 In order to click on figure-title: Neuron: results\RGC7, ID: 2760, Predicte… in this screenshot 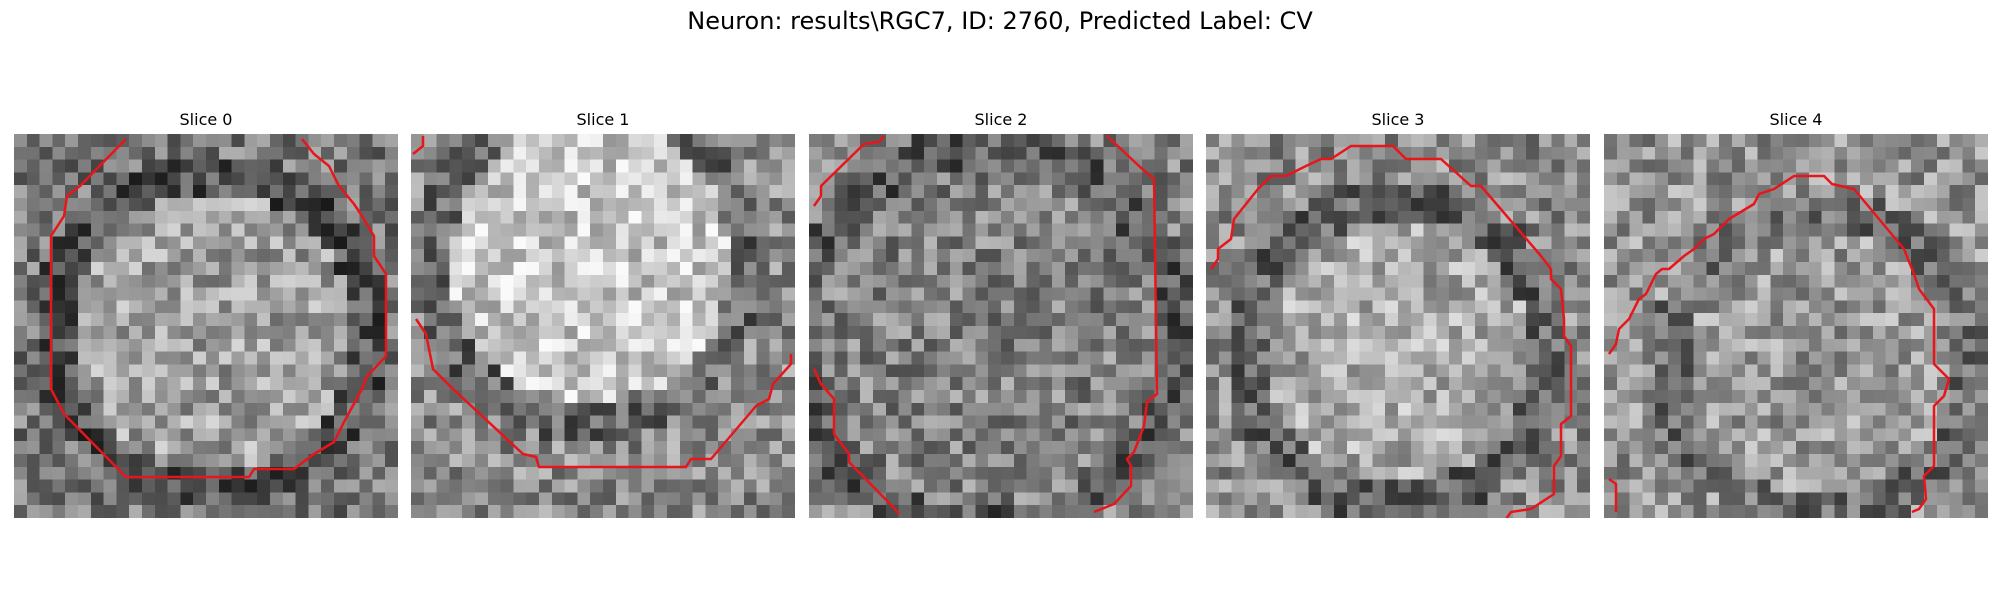, I will do `click(1000, 21)`.